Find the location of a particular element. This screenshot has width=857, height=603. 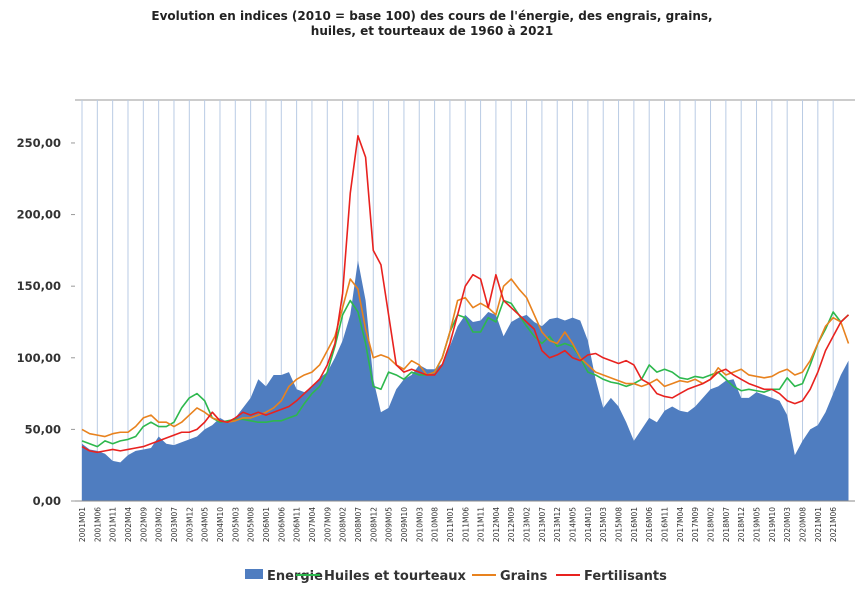

x-tick-label: 2017M09 is located at coordinates (695, 524).